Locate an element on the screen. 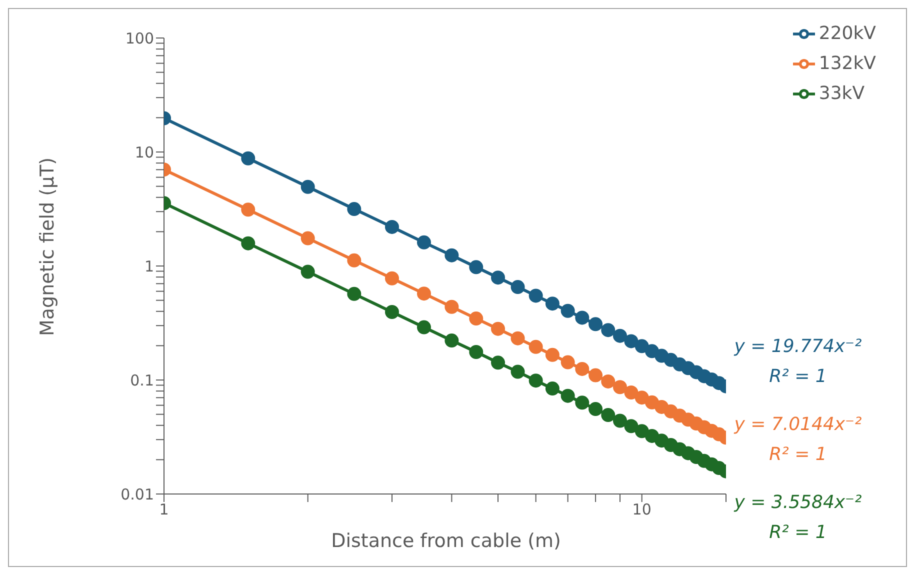 The height and width of the screenshot is (575, 915). y-tick-label: 0.01 is located at coordinates (137, 494).